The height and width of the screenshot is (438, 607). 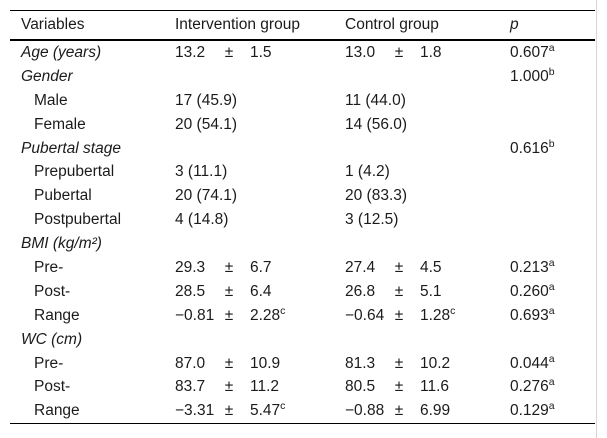 I want to click on col-header-control: Control group, so click(x=427, y=25).